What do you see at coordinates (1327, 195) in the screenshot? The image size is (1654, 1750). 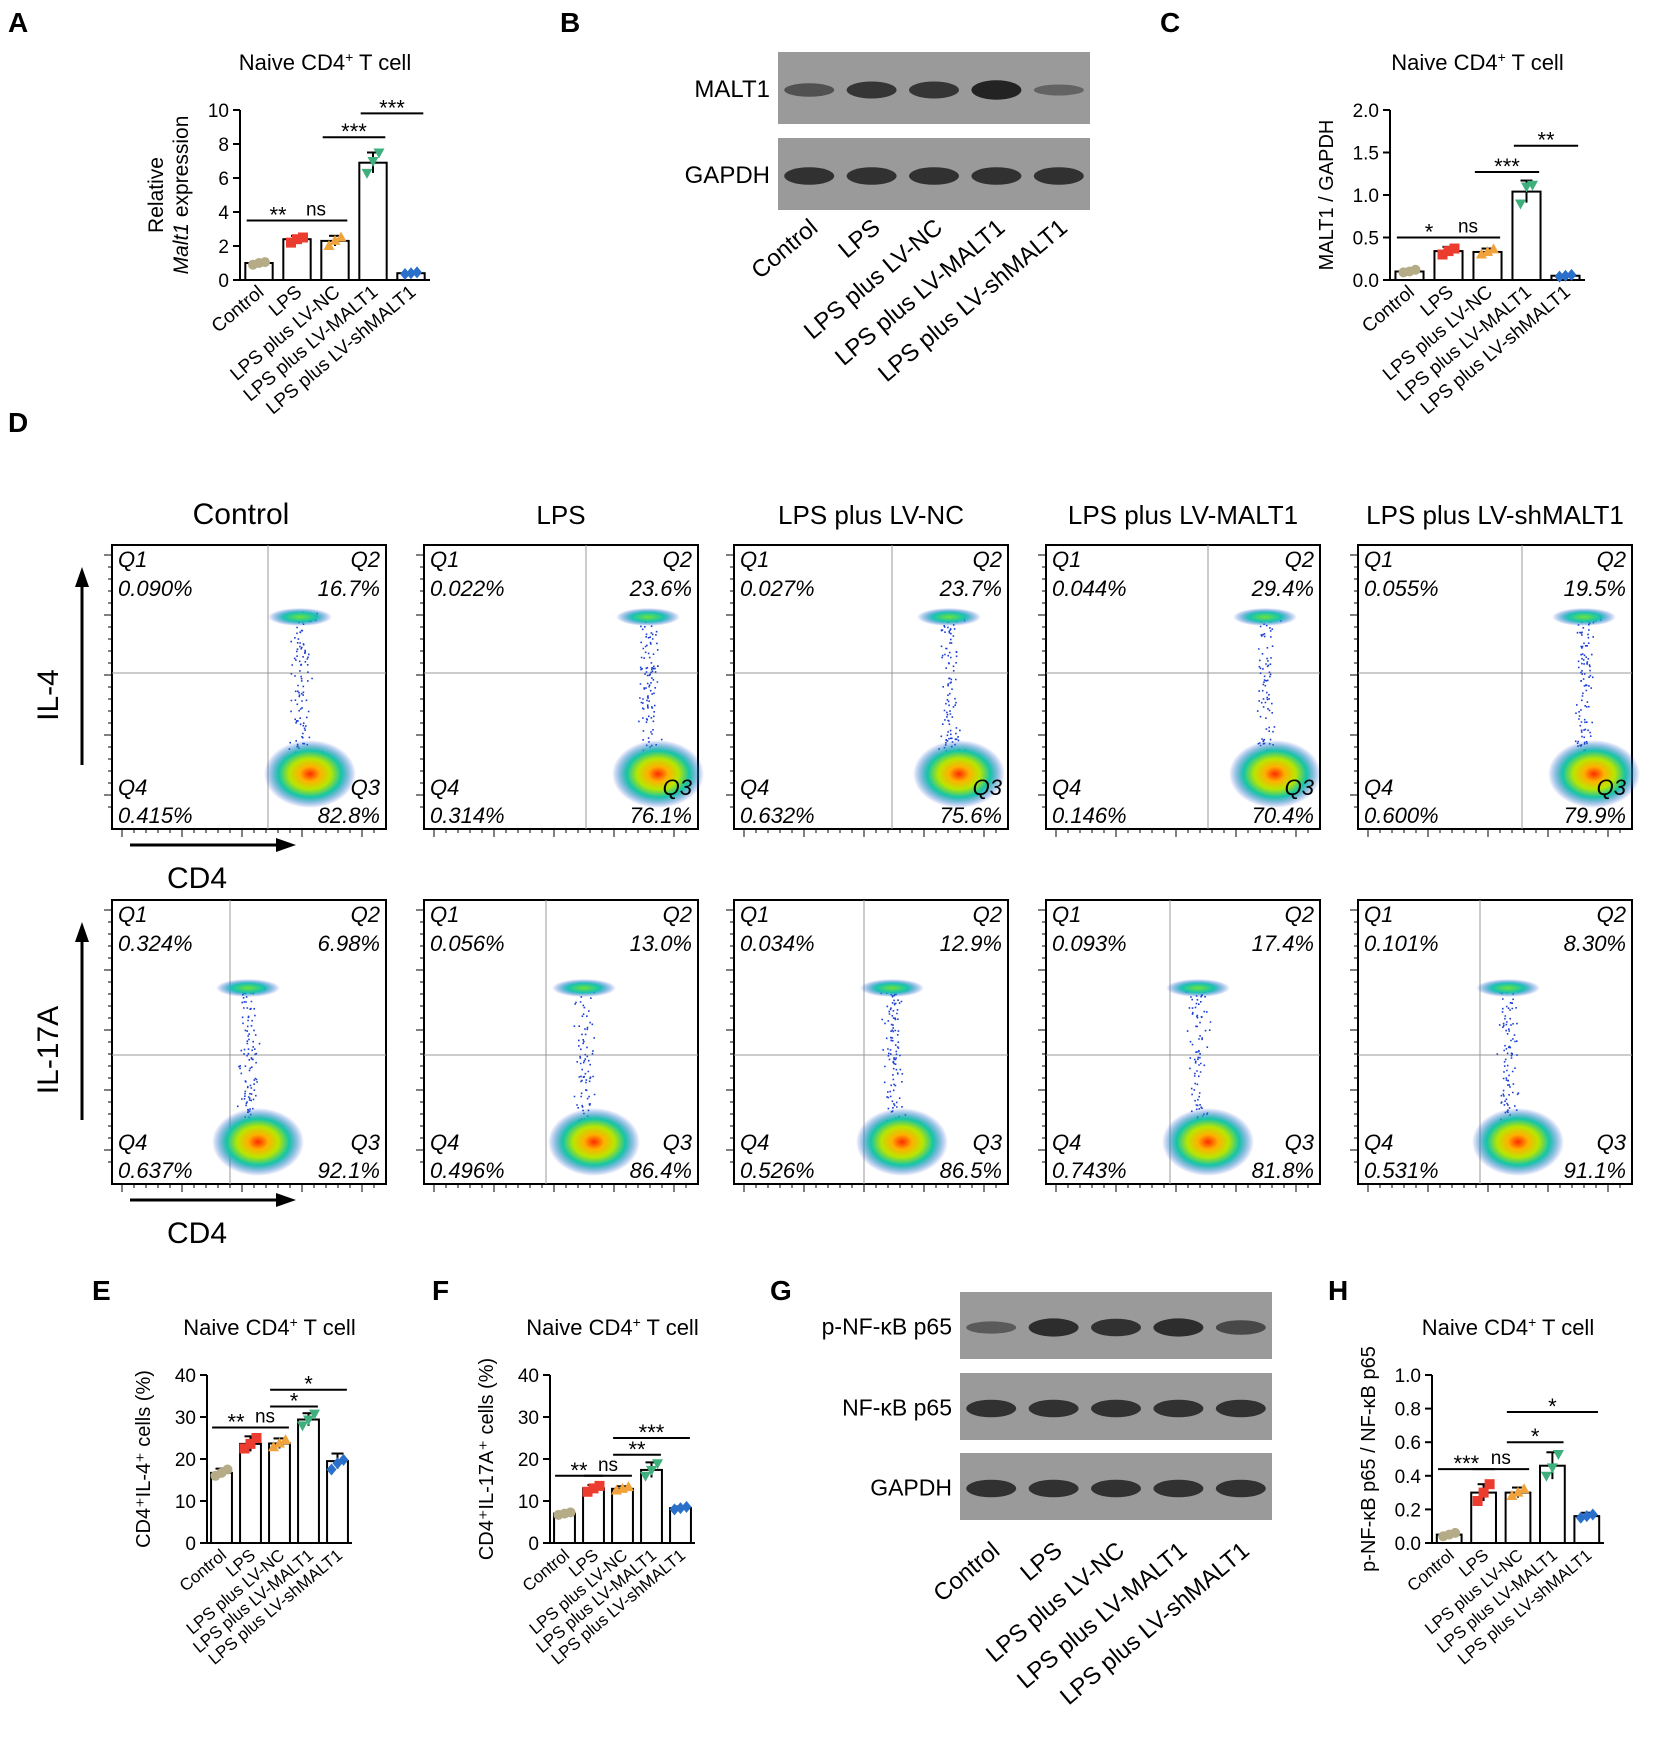 I see `y-axis-label: MALT1 / GAPDH` at bounding box center [1327, 195].